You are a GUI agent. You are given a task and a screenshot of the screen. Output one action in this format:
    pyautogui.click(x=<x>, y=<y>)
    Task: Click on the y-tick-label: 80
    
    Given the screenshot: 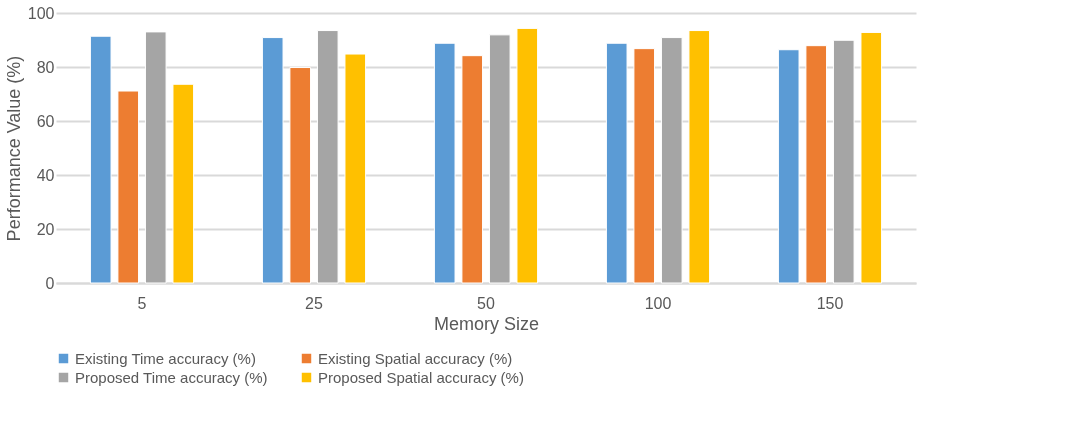 What is the action you would take?
    pyautogui.click(x=45, y=67)
    